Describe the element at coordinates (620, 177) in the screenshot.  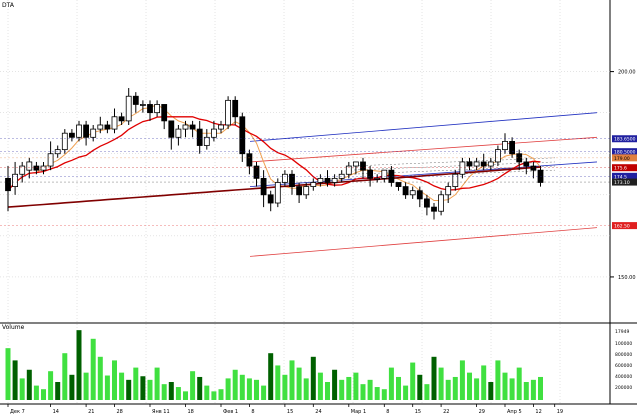
I see `price-flag-label: 174.5` at that location.